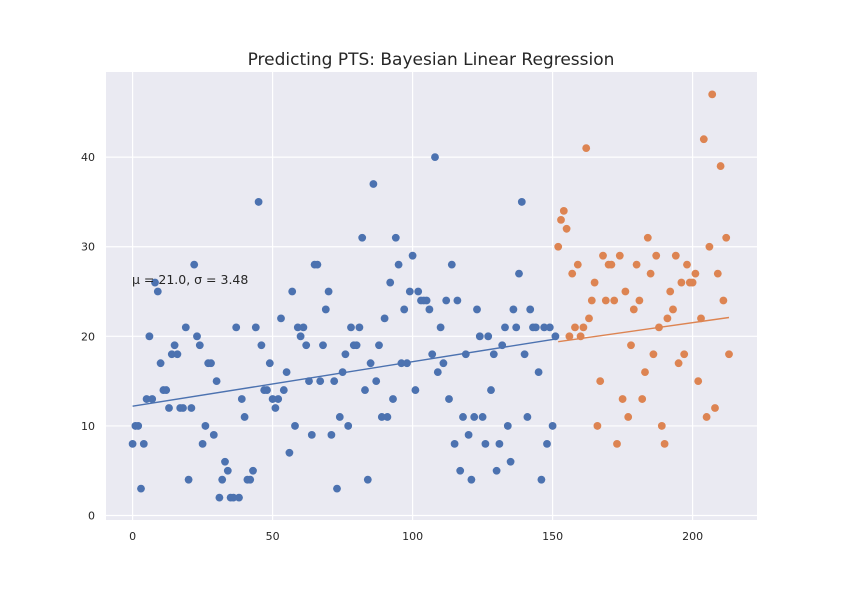  I want to click on y-tick-label: 10, so click(88, 426).